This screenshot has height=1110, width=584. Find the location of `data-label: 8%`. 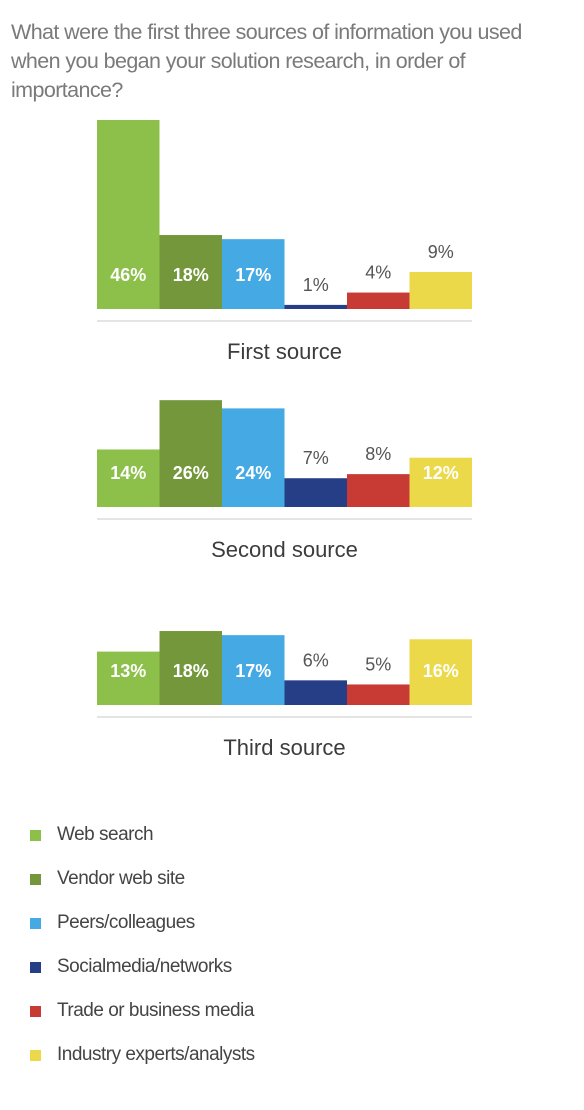

data-label: 8% is located at coordinates (378, 454).